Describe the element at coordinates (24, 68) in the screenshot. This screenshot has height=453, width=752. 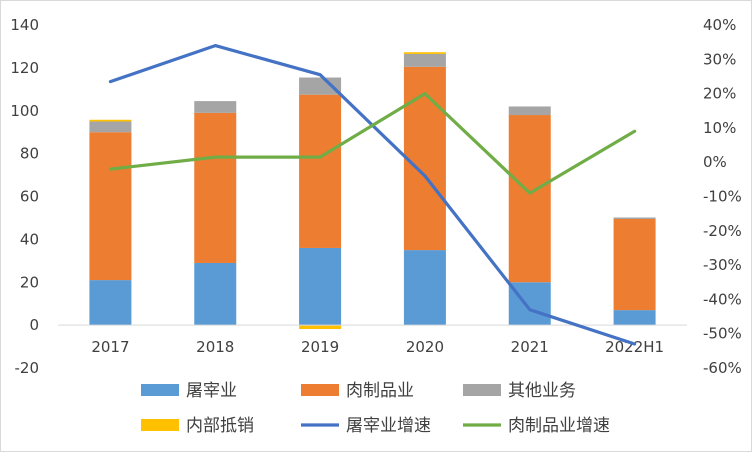
I see `y-left-tick-label: 120` at that location.